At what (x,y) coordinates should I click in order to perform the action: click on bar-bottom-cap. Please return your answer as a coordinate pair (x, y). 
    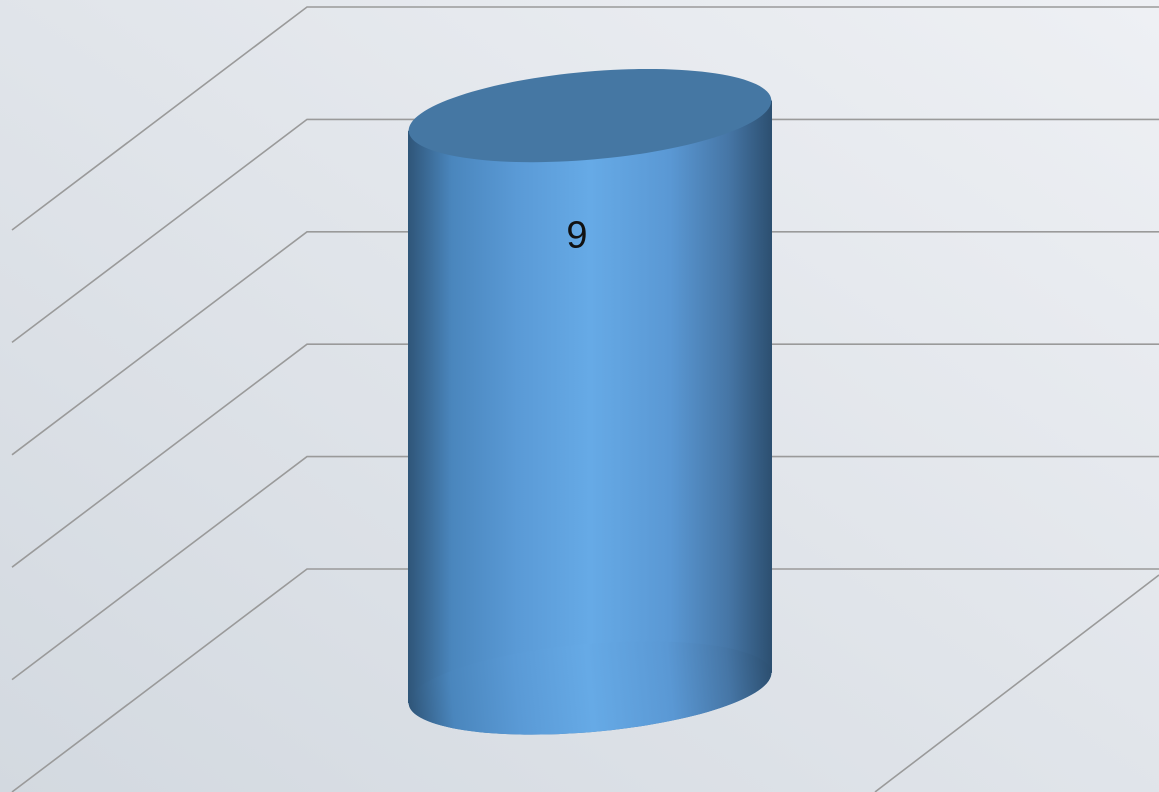
    Looking at the image, I should click on (590, 688).